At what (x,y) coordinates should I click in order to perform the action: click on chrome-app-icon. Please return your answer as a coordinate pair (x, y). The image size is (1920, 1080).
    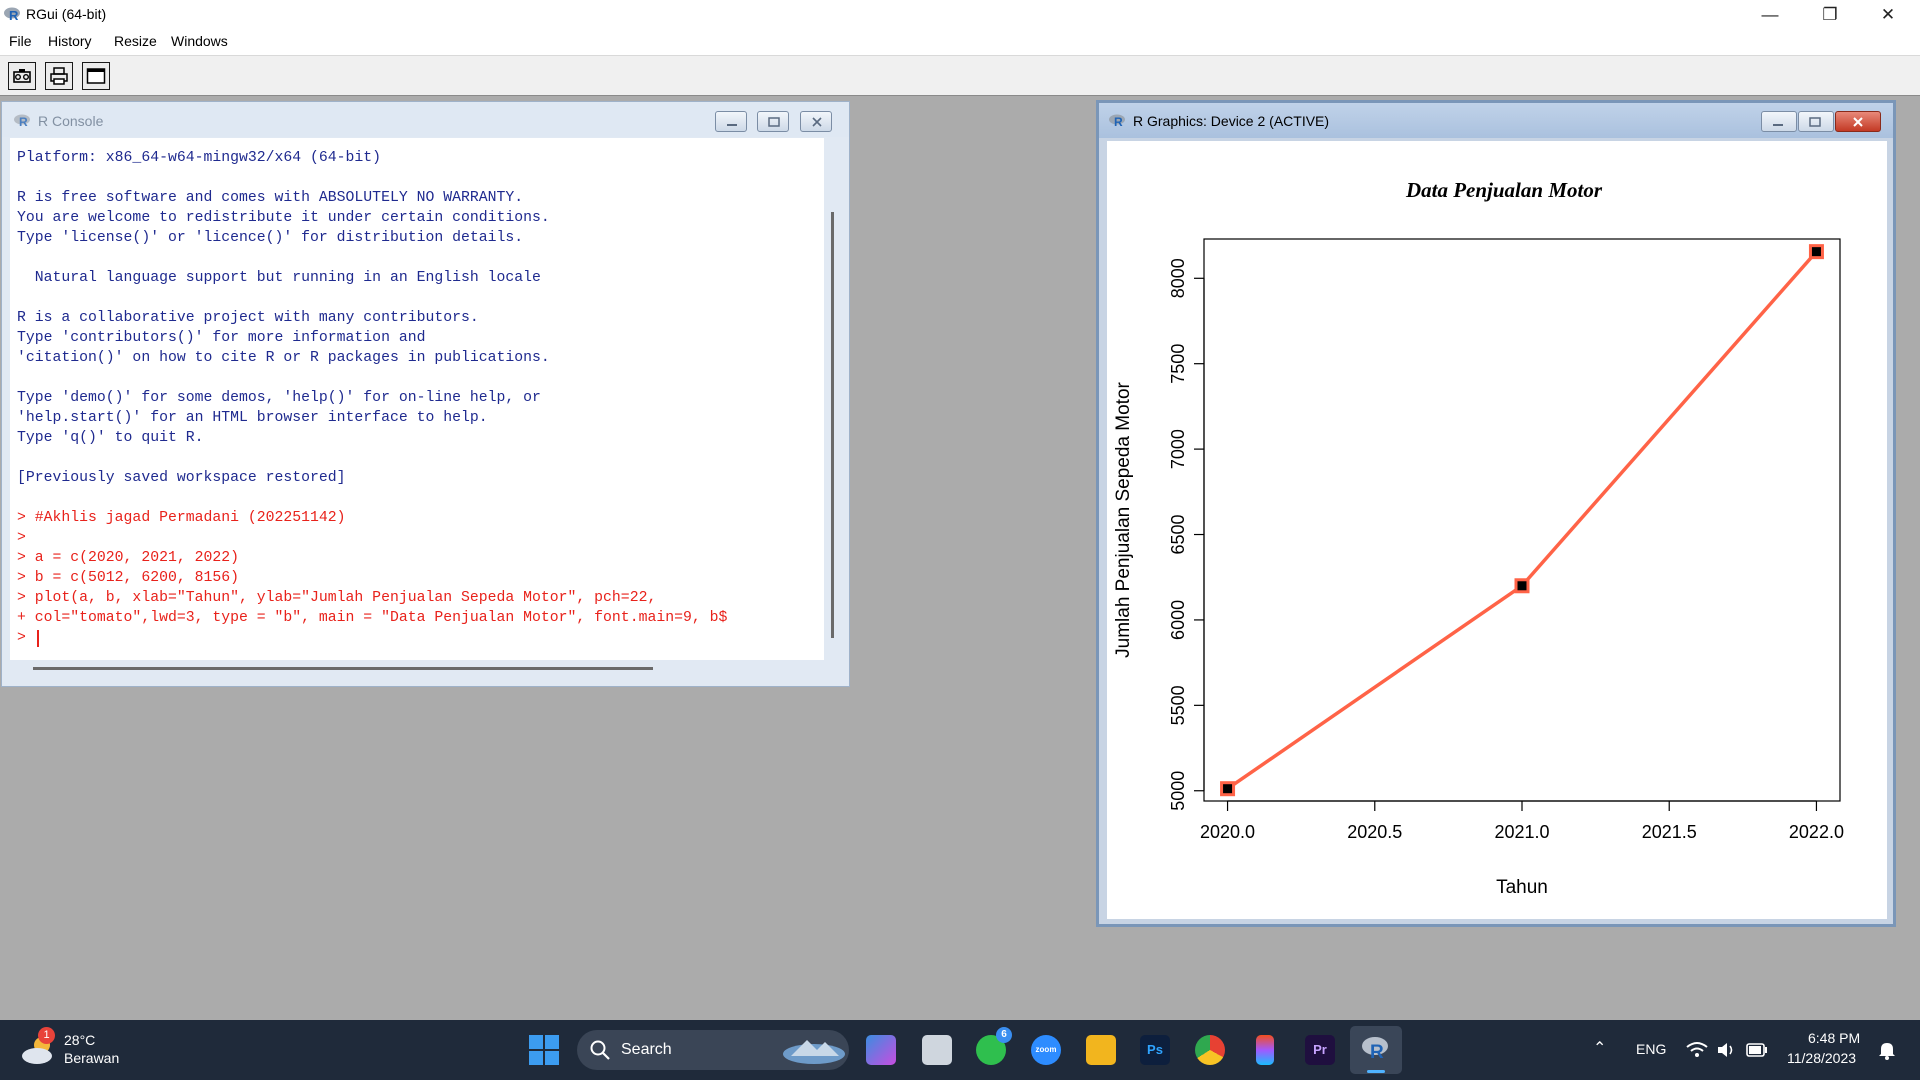
    Looking at the image, I should click on (1210, 1050).